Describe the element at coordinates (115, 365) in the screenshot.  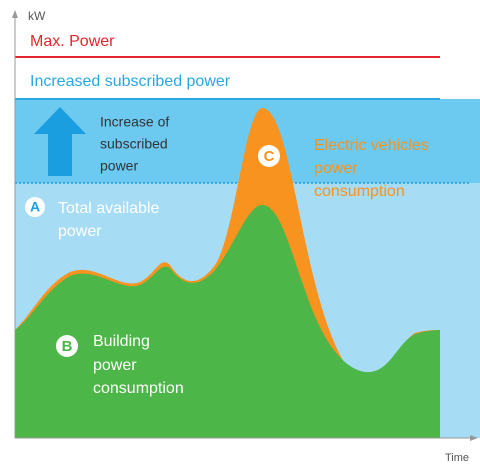
I see `building-line: power` at that location.